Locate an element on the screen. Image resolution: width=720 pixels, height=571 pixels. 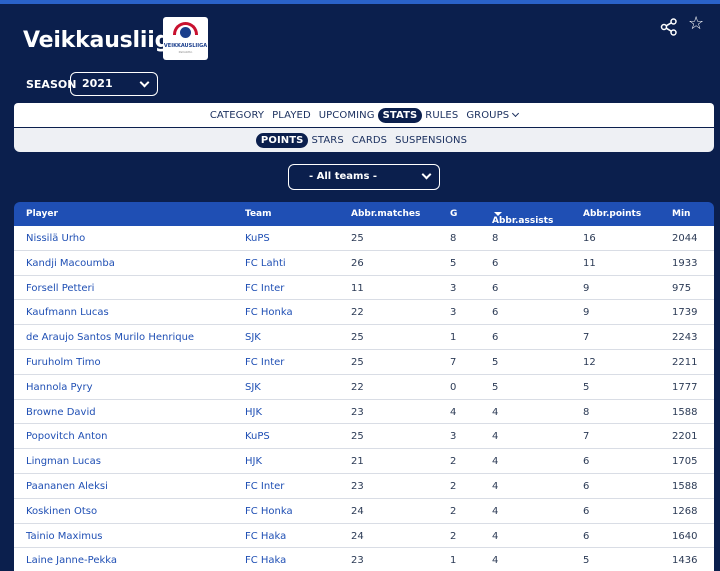
player-link: Paananen Aleksi is located at coordinates (67, 486).